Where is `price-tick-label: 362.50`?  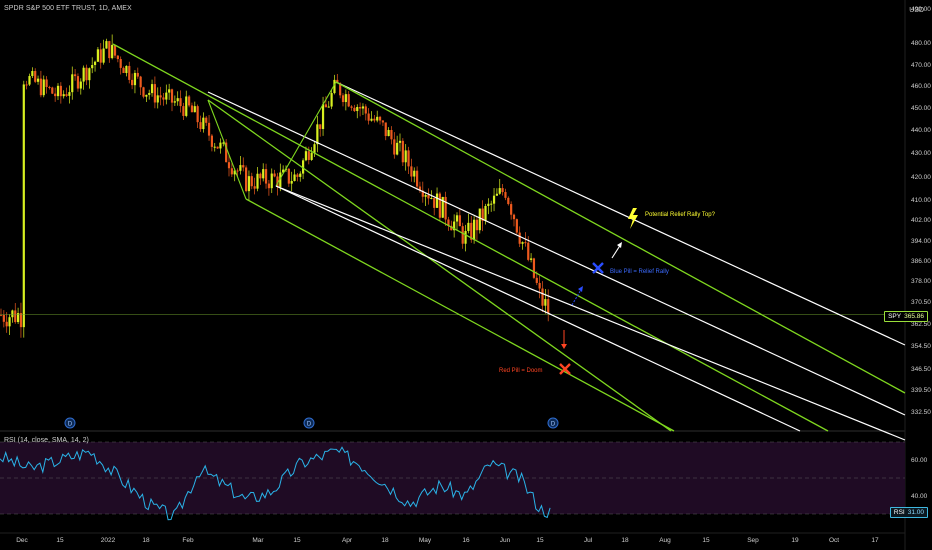
price-tick-label: 362.50 is located at coordinates (921, 324).